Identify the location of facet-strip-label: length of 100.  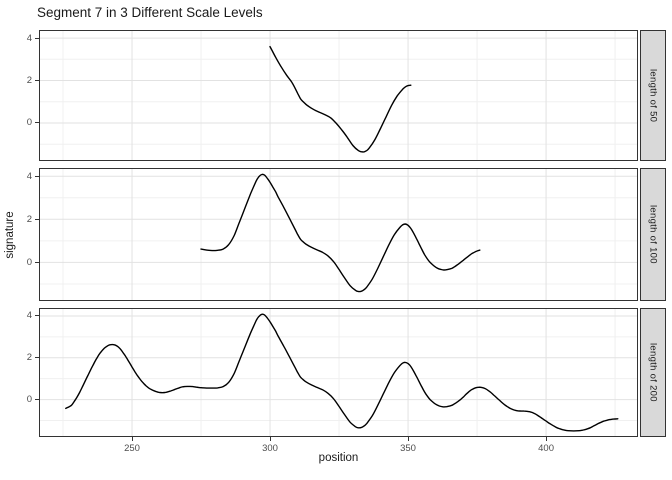
(653, 234).